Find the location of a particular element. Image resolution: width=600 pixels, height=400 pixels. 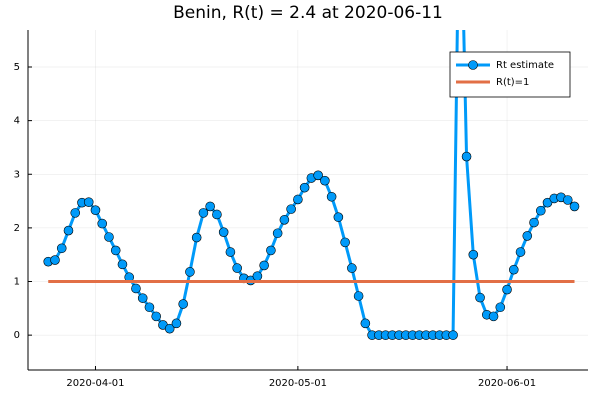

y-tick-label: 3 is located at coordinates (17, 174).